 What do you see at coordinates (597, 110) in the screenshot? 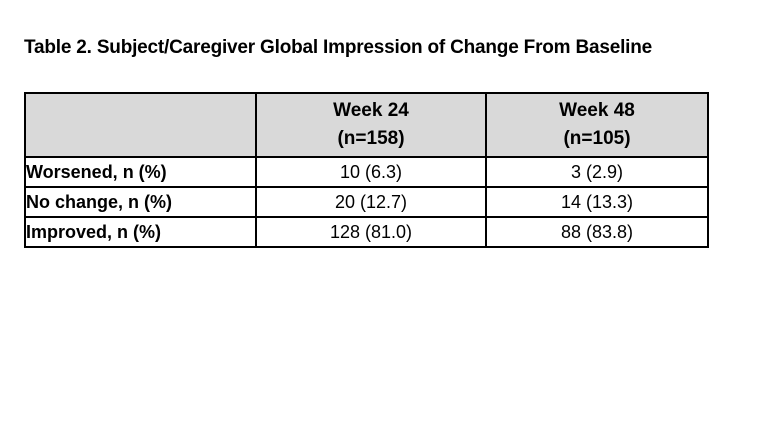
I see `header-week48-label: Week 48` at bounding box center [597, 110].